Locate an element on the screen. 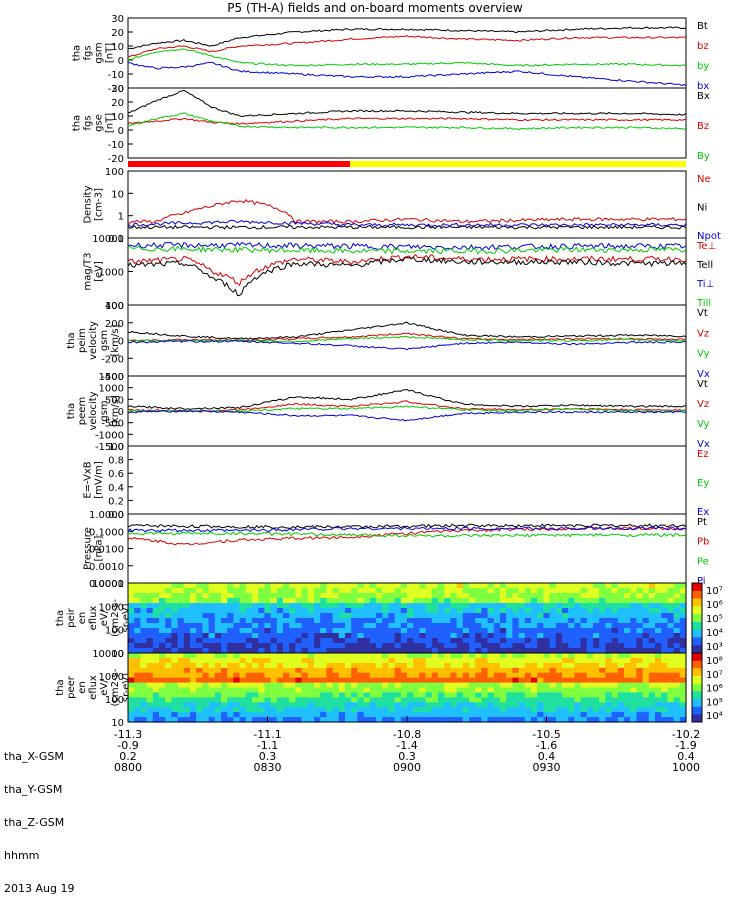 The width and height of the screenshot is (750, 905). y-axis-label: [cm-3] is located at coordinates (99, 204).